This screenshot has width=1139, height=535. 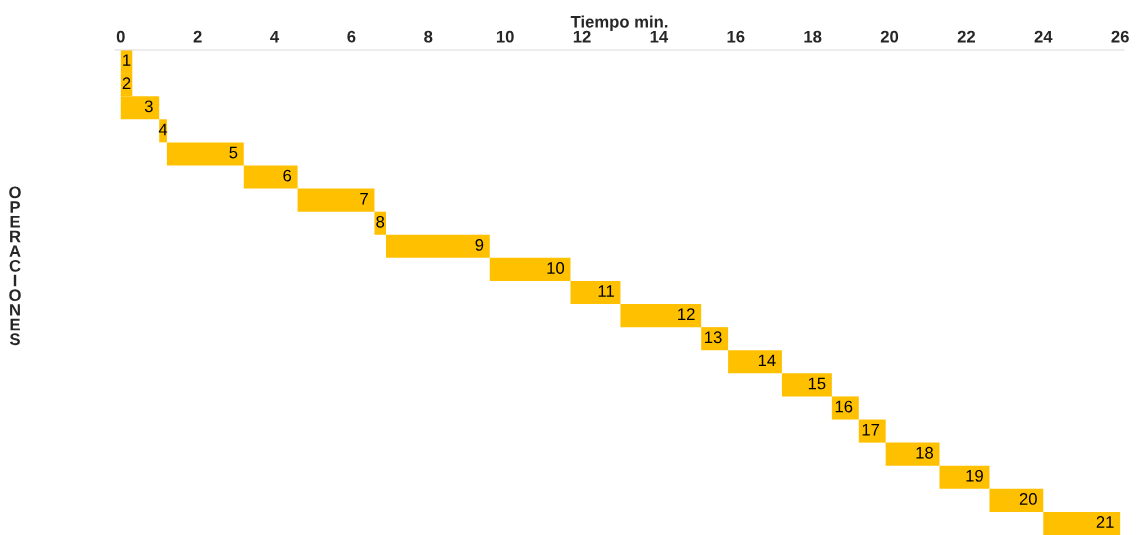 What do you see at coordinates (619, 23) in the screenshot?
I see `x-axis-title: Tiempo min.` at bounding box center [619, 23].